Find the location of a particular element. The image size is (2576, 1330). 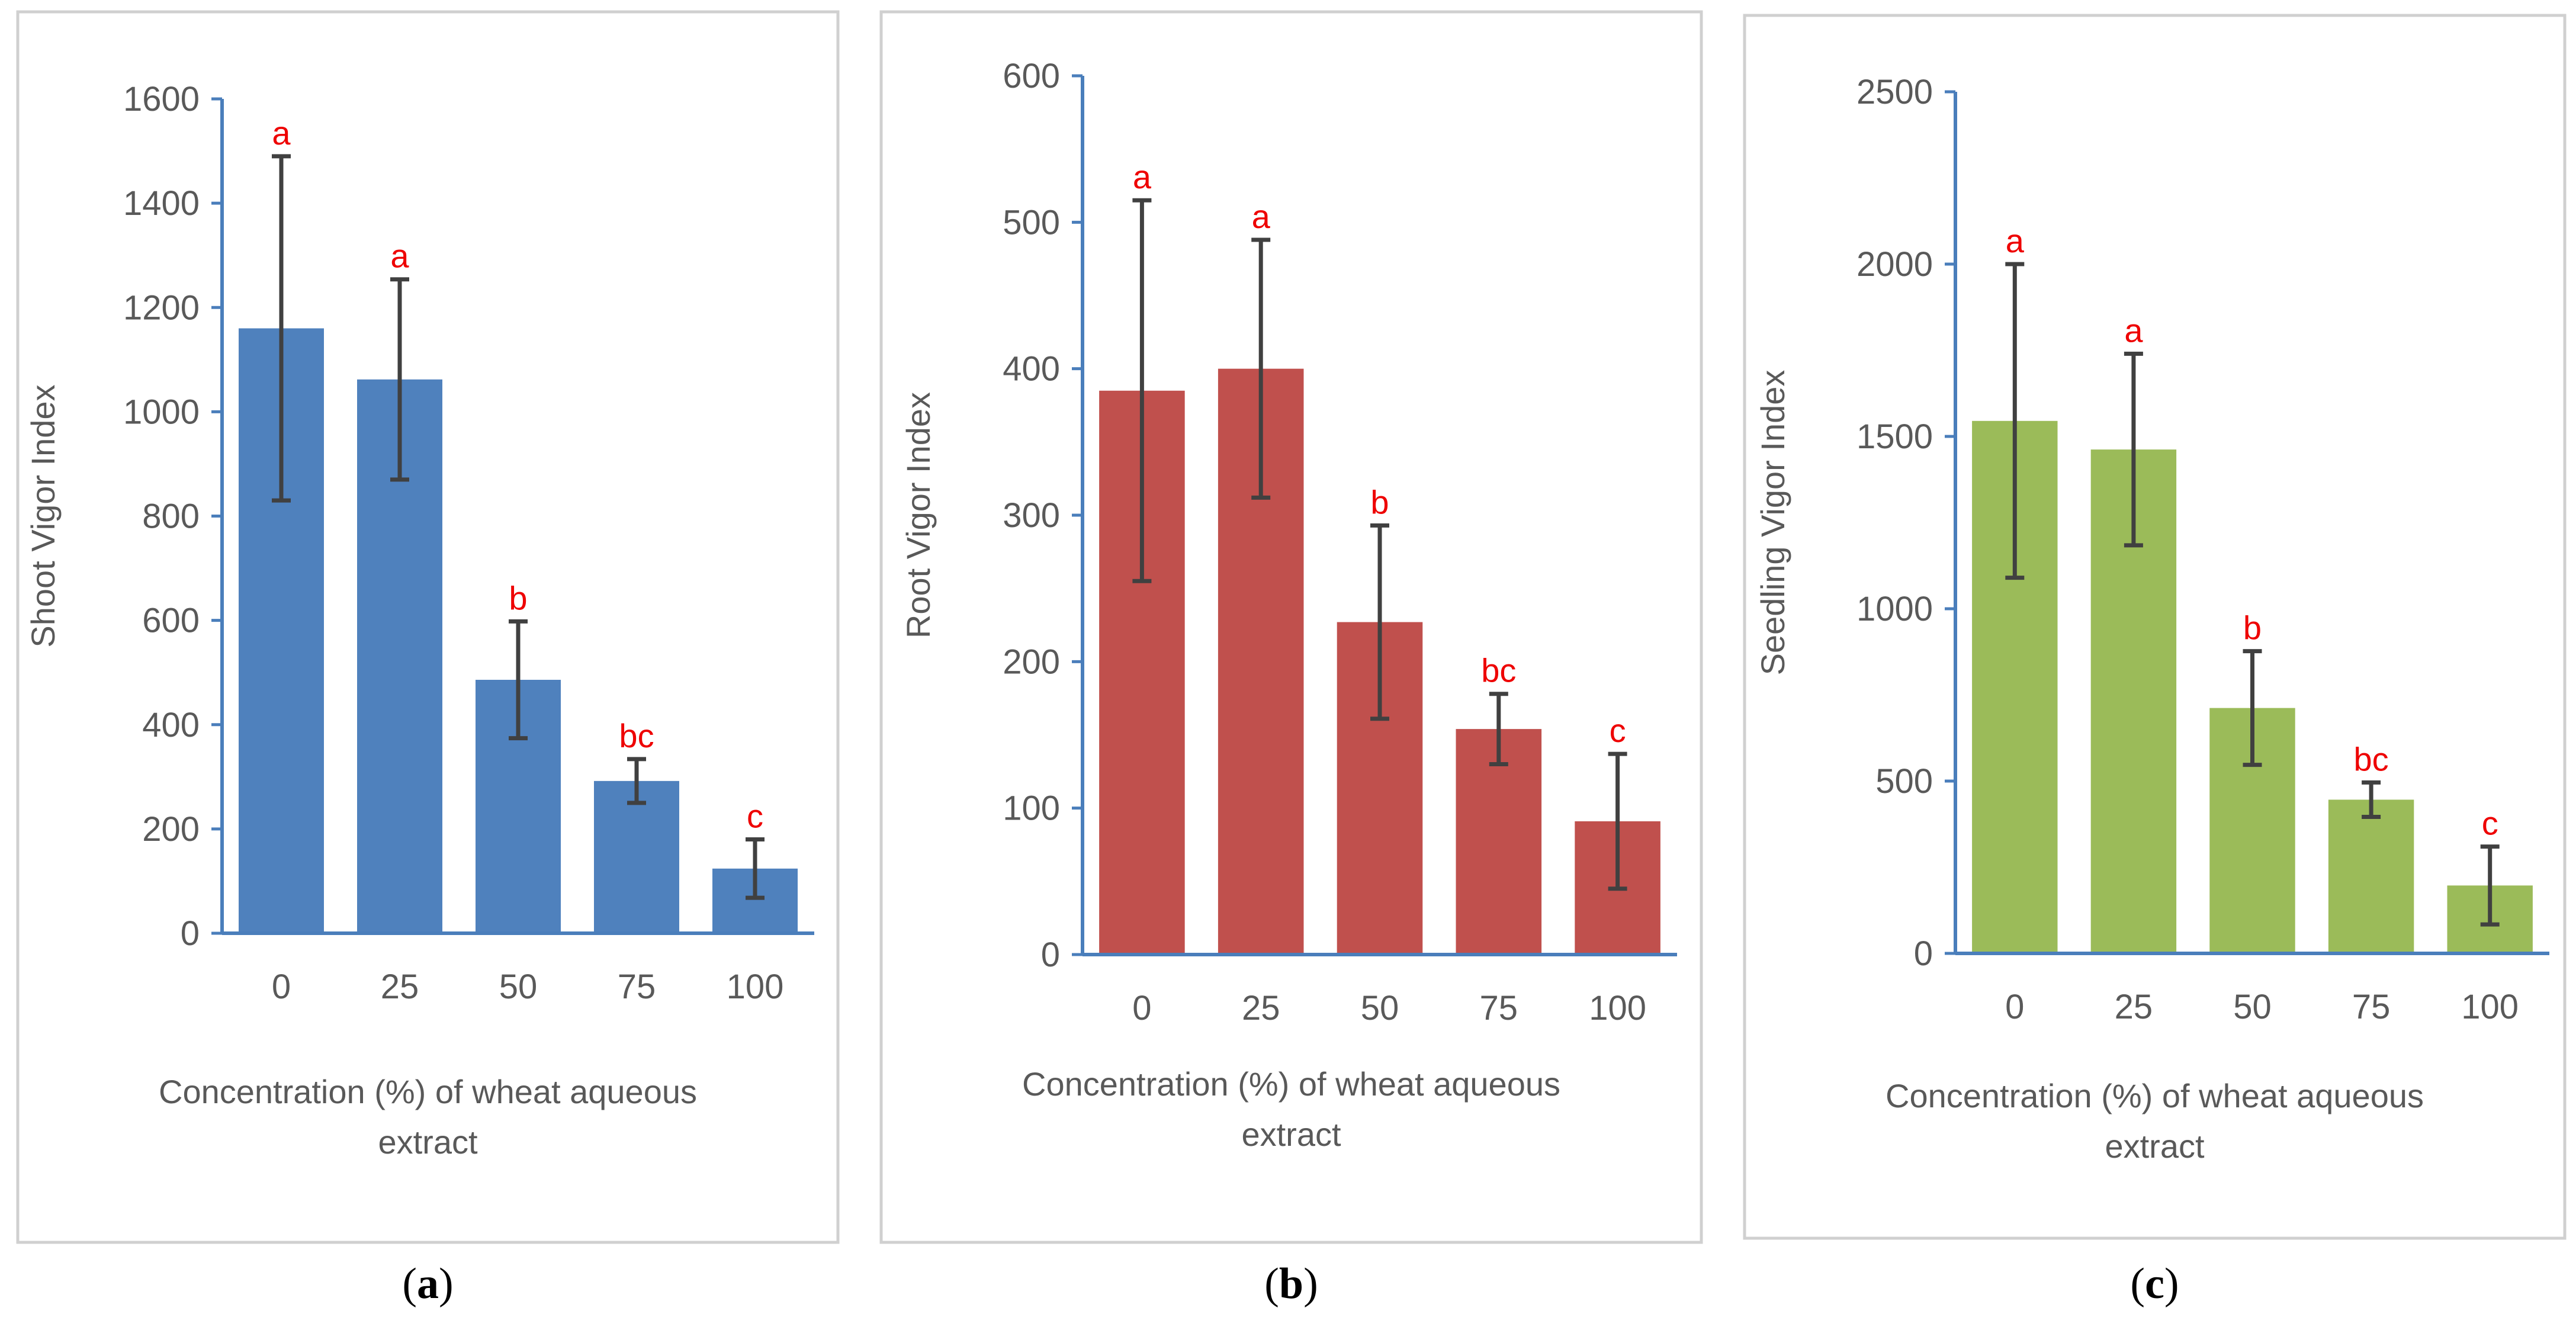

y-tick-label: 2000 is located at coordinates (1894, 264).